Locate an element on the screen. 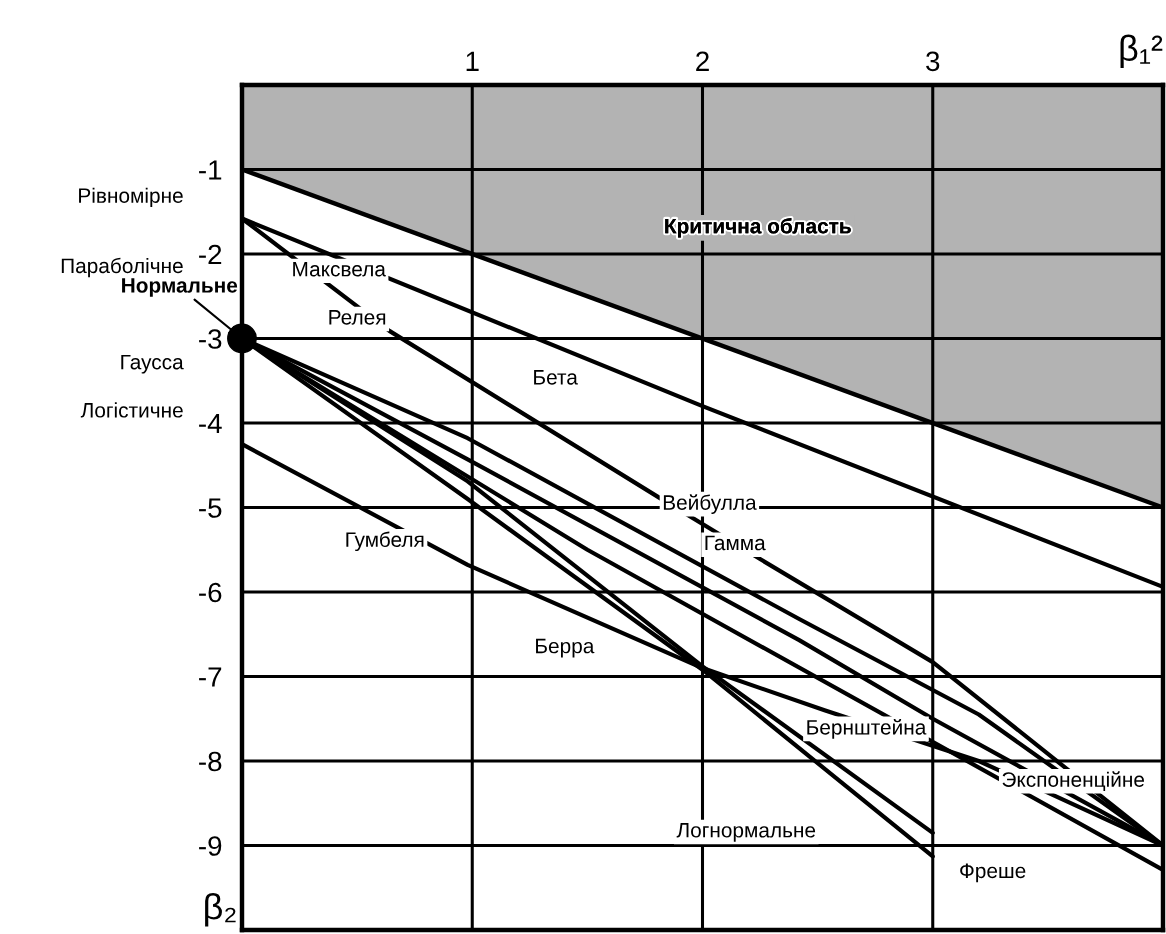  y-tick-label: -9 is located at coordinates (210, 846).